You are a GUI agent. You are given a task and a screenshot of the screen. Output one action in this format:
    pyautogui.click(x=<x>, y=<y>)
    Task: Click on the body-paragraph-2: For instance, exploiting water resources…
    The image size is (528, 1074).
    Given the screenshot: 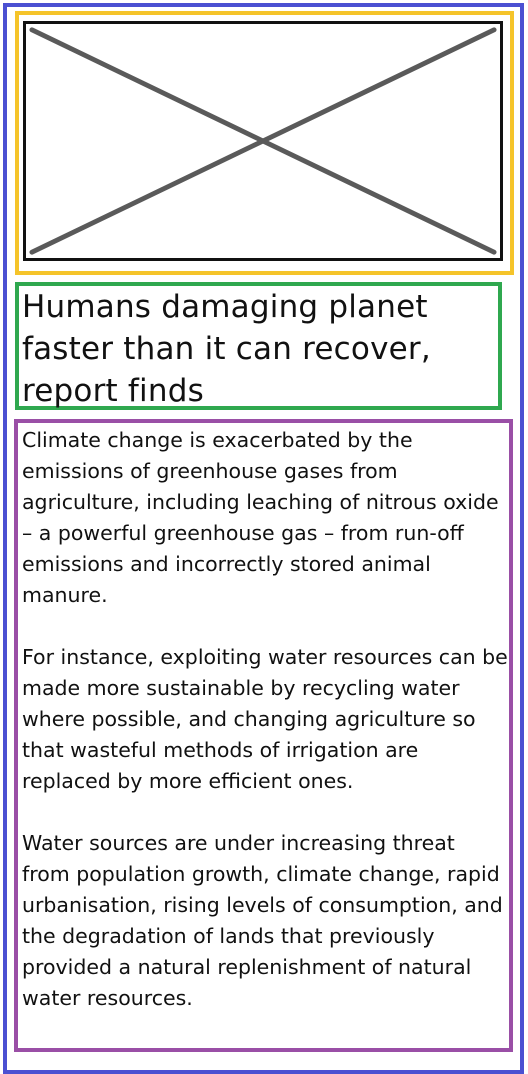 What is the action you would take?
    pyautogui.click(x=265, y=719)
    